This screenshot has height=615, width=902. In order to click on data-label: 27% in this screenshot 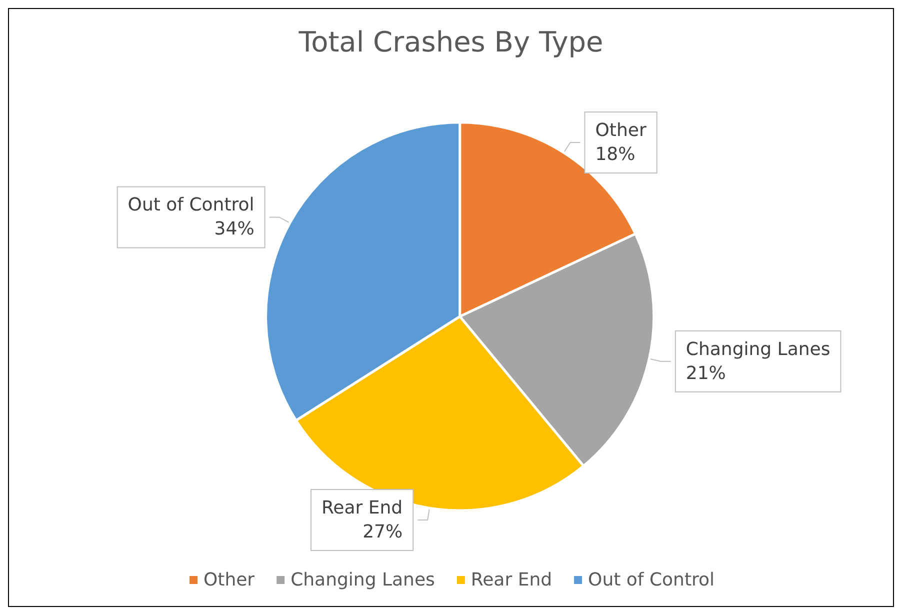, I will do `click(382, 531)`.